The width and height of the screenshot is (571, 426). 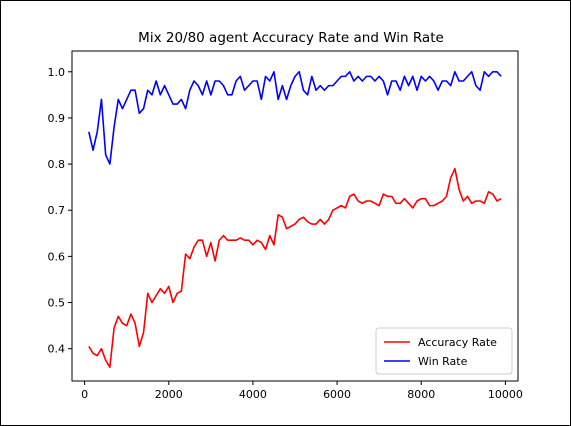 What do you see at coordinates (302, 391) in the screenshot?
I see `x-axis: 0 2000 4000 6000 8000 10000` at bounding box center [302, 391].